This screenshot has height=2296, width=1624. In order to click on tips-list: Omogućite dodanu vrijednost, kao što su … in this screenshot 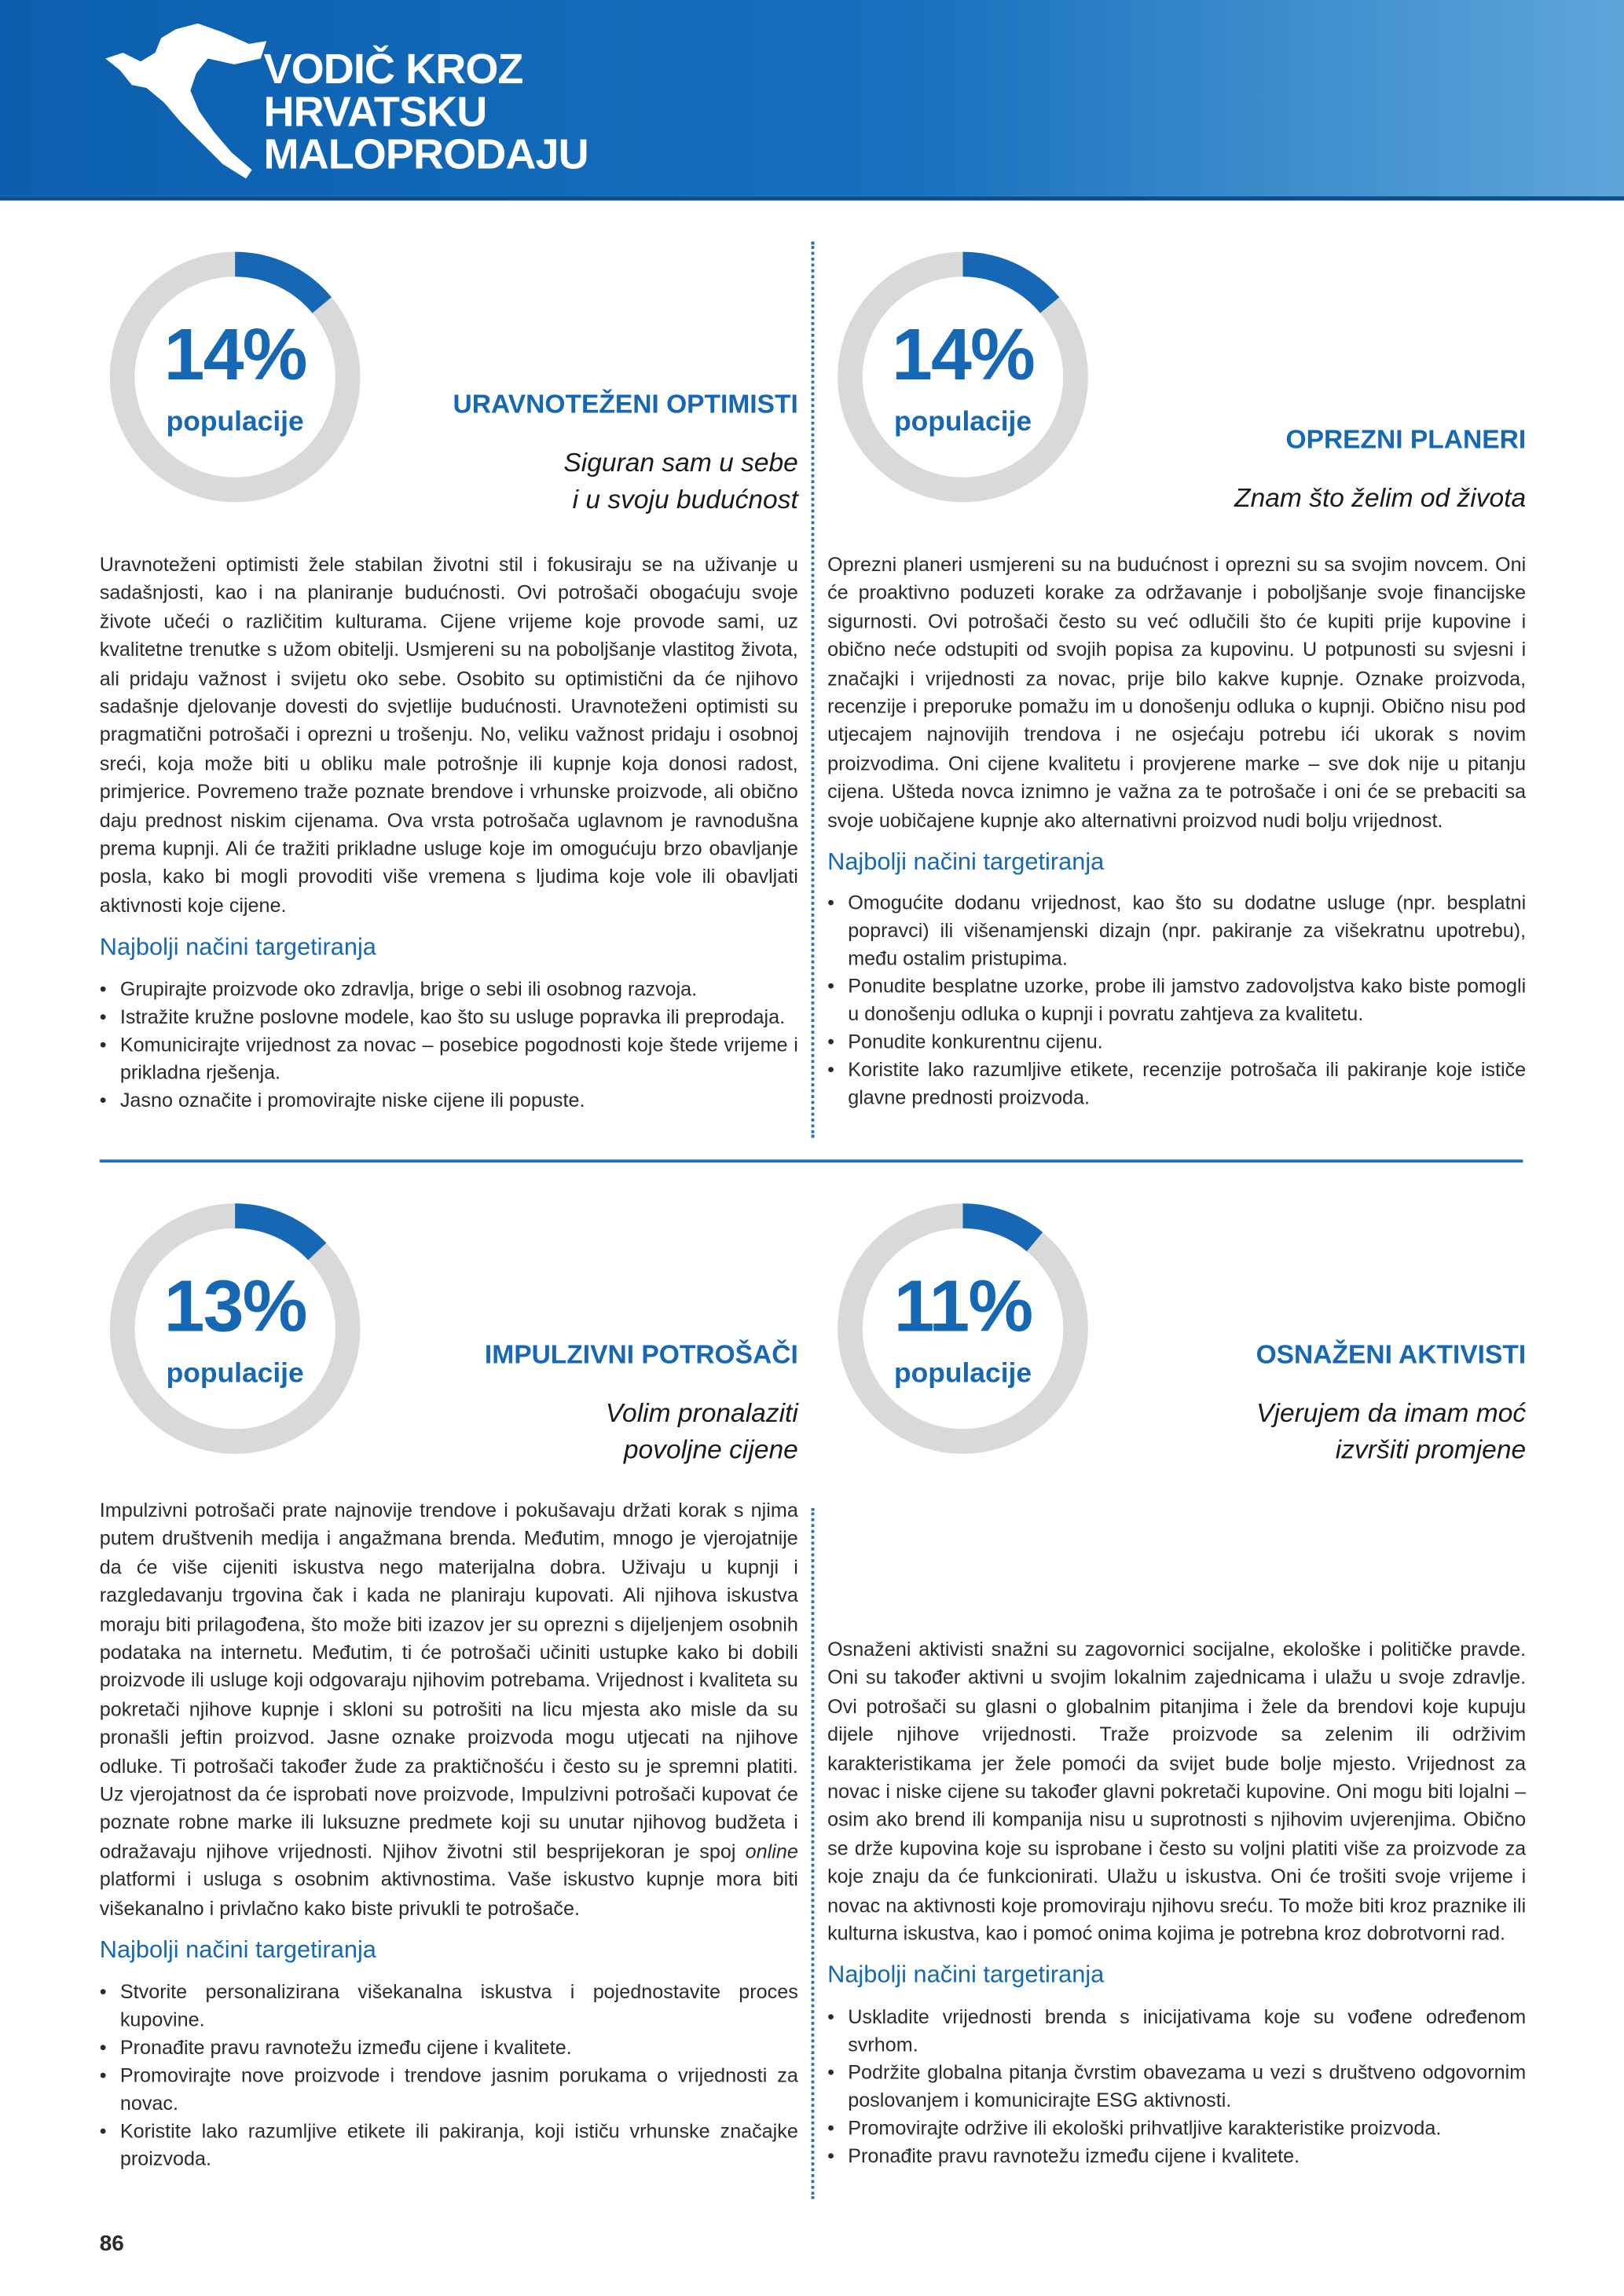, I will do `click(1177, 1000)`.